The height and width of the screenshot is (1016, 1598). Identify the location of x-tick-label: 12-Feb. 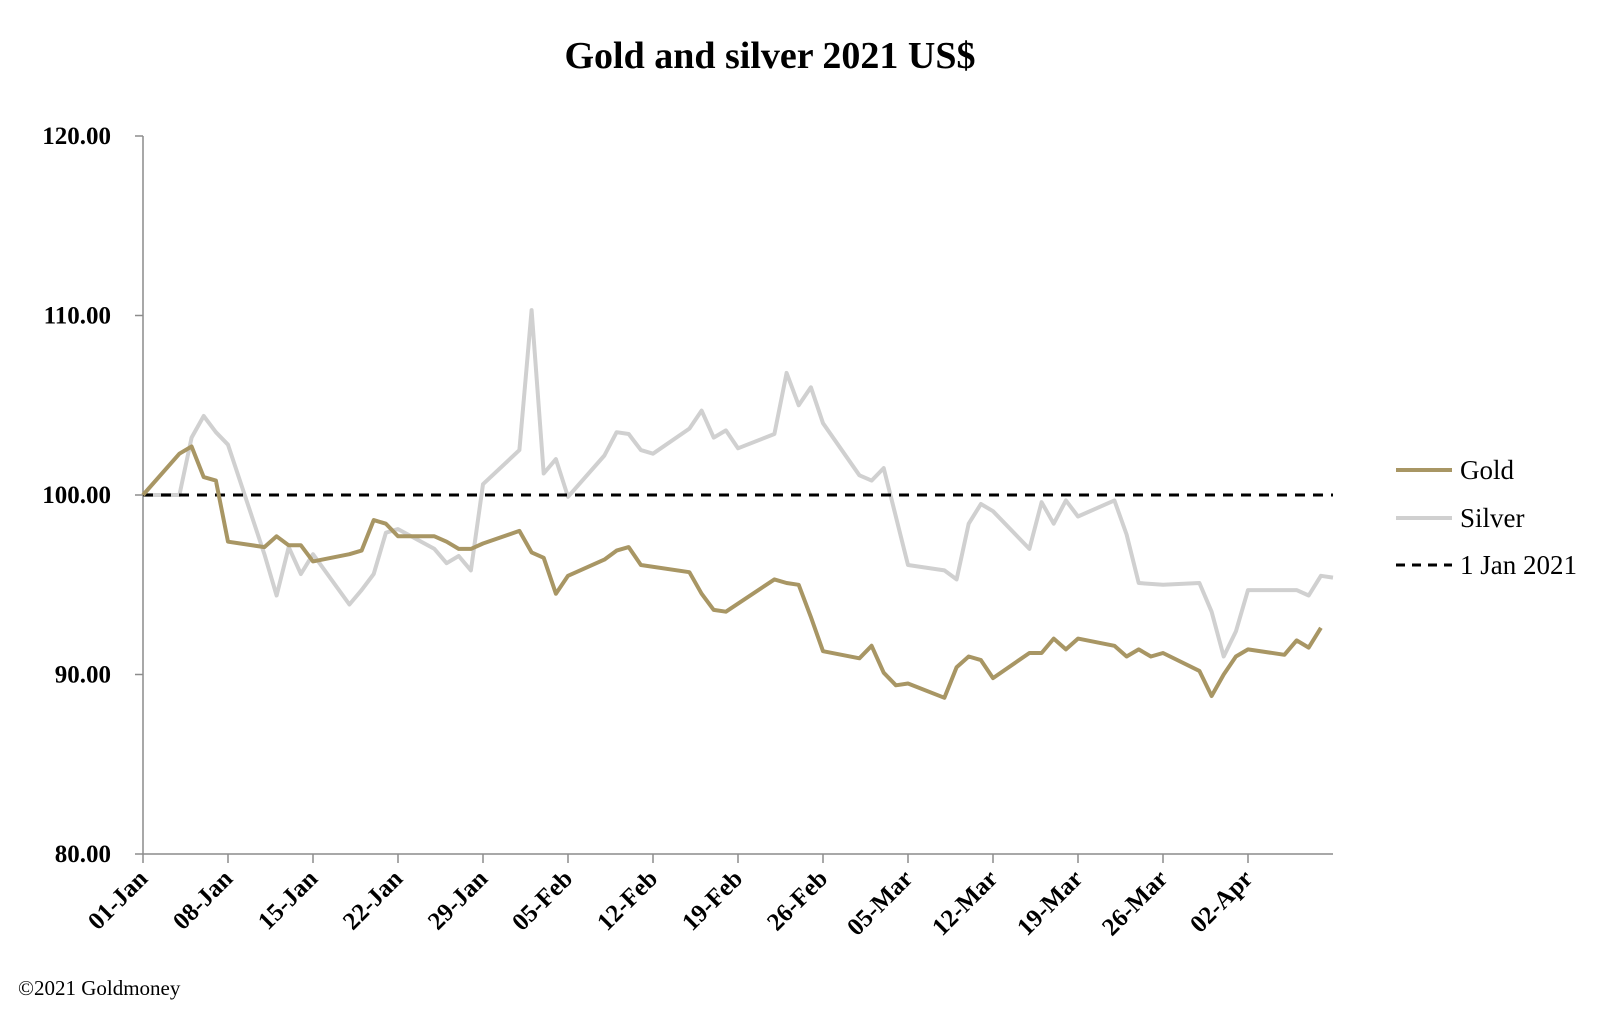
(627, 900).